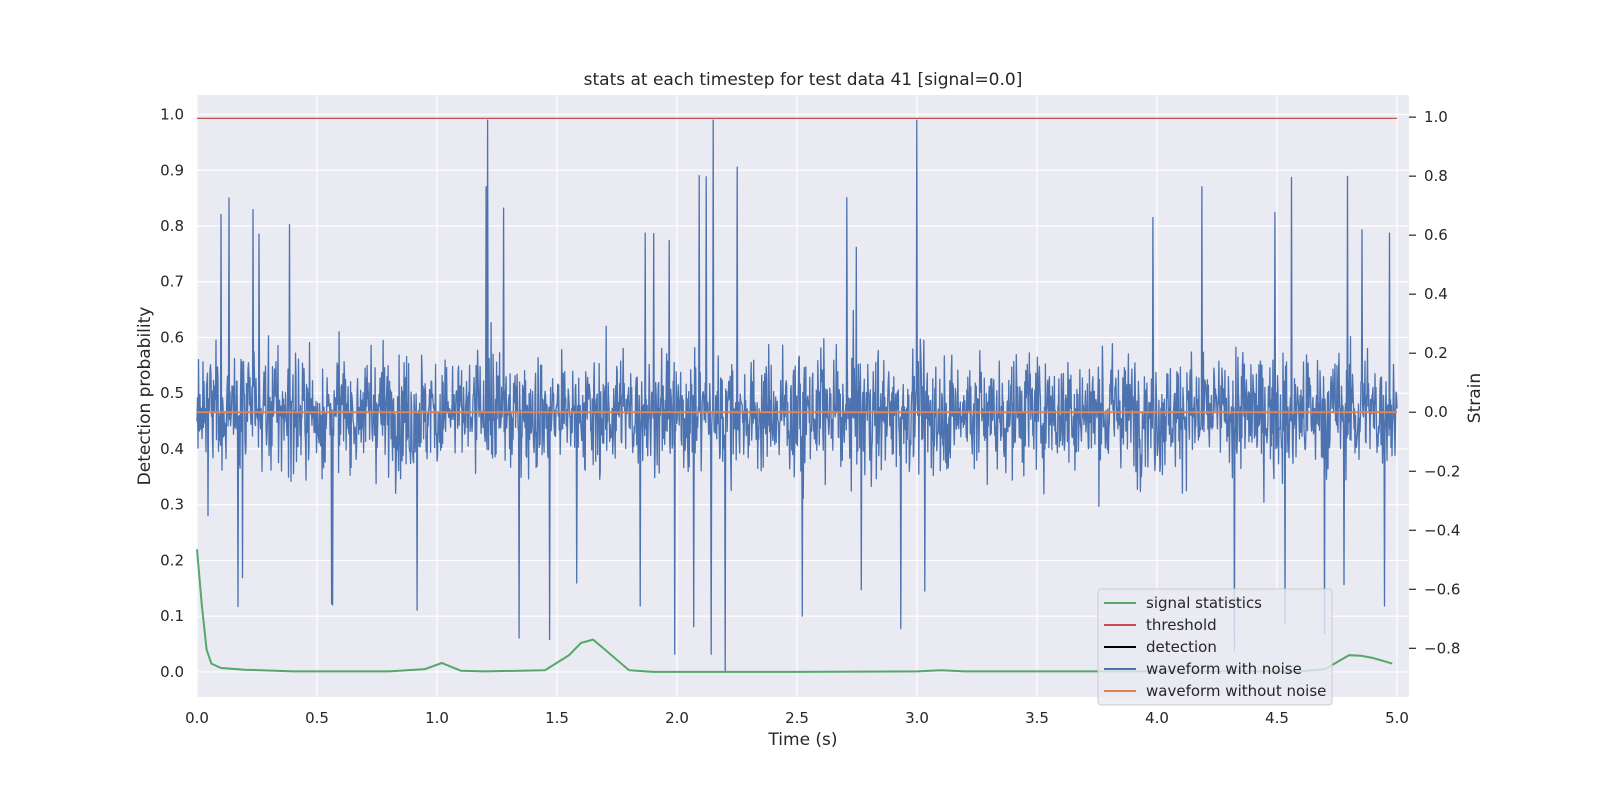 This screenshot has height=800, width=1600. What do you see at coordinates (1181, 647) in the screenshot?
I see `legend-label-detection: detection` at bounding box center [1181, 647].